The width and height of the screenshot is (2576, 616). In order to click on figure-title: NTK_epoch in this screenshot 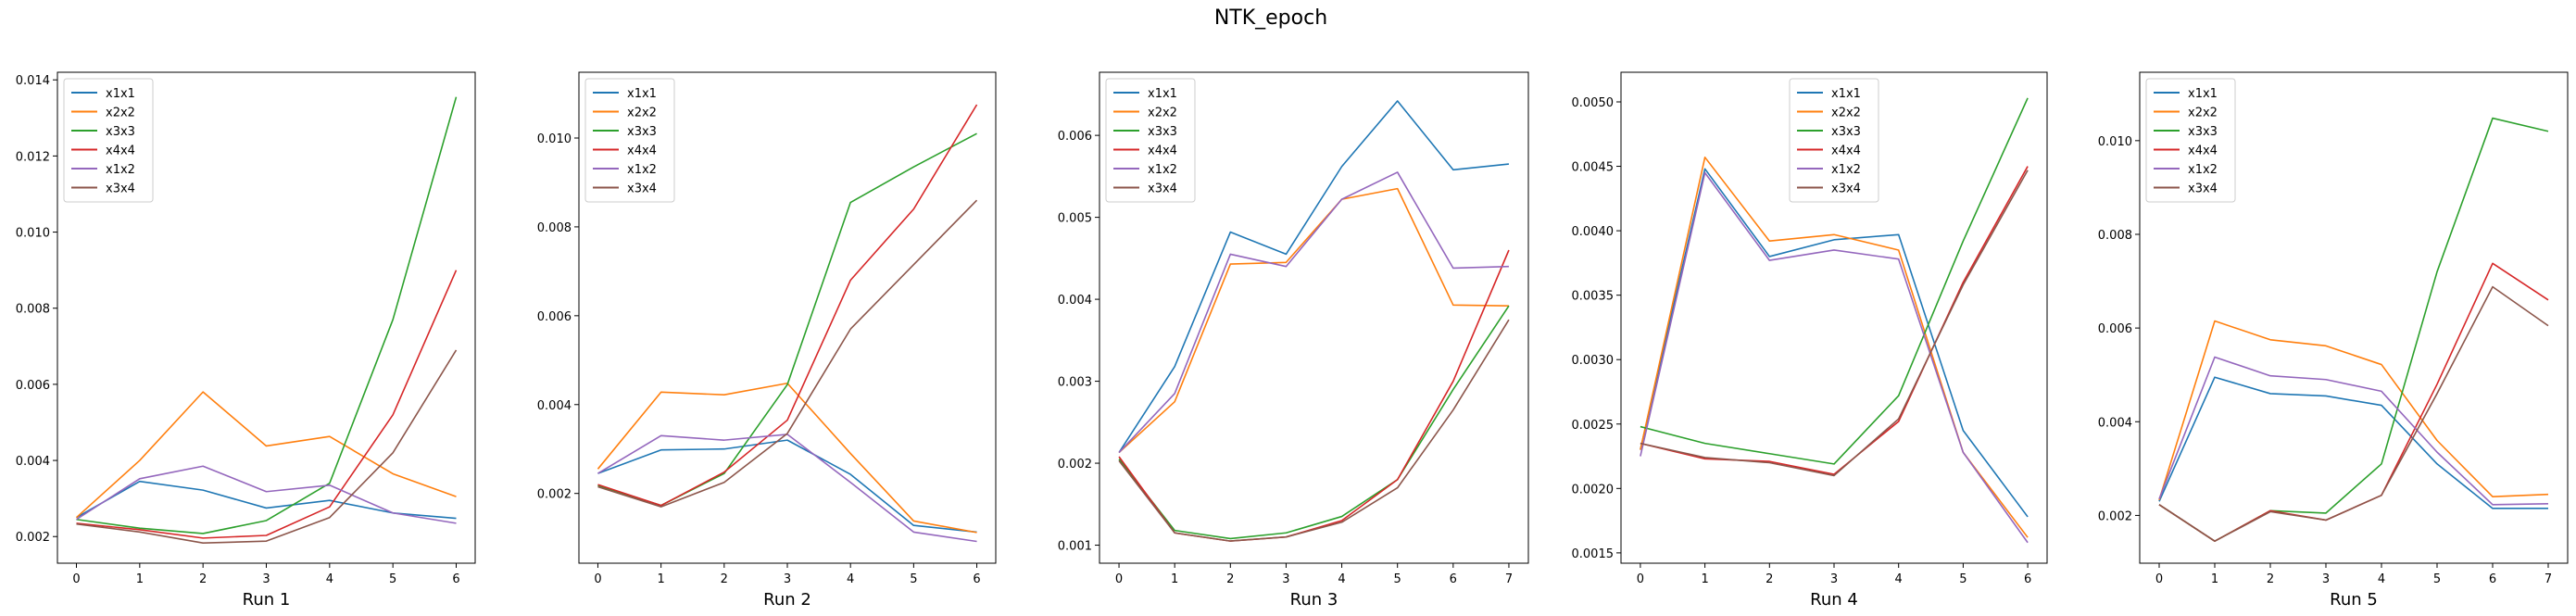, I will do `click(1270, 18)`.